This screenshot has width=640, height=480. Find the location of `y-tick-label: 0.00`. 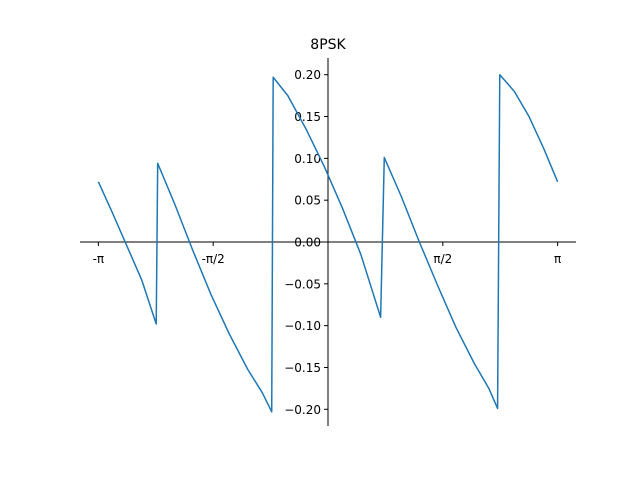

y-tick-label: 0.00 is located at coordinates (307, 243).